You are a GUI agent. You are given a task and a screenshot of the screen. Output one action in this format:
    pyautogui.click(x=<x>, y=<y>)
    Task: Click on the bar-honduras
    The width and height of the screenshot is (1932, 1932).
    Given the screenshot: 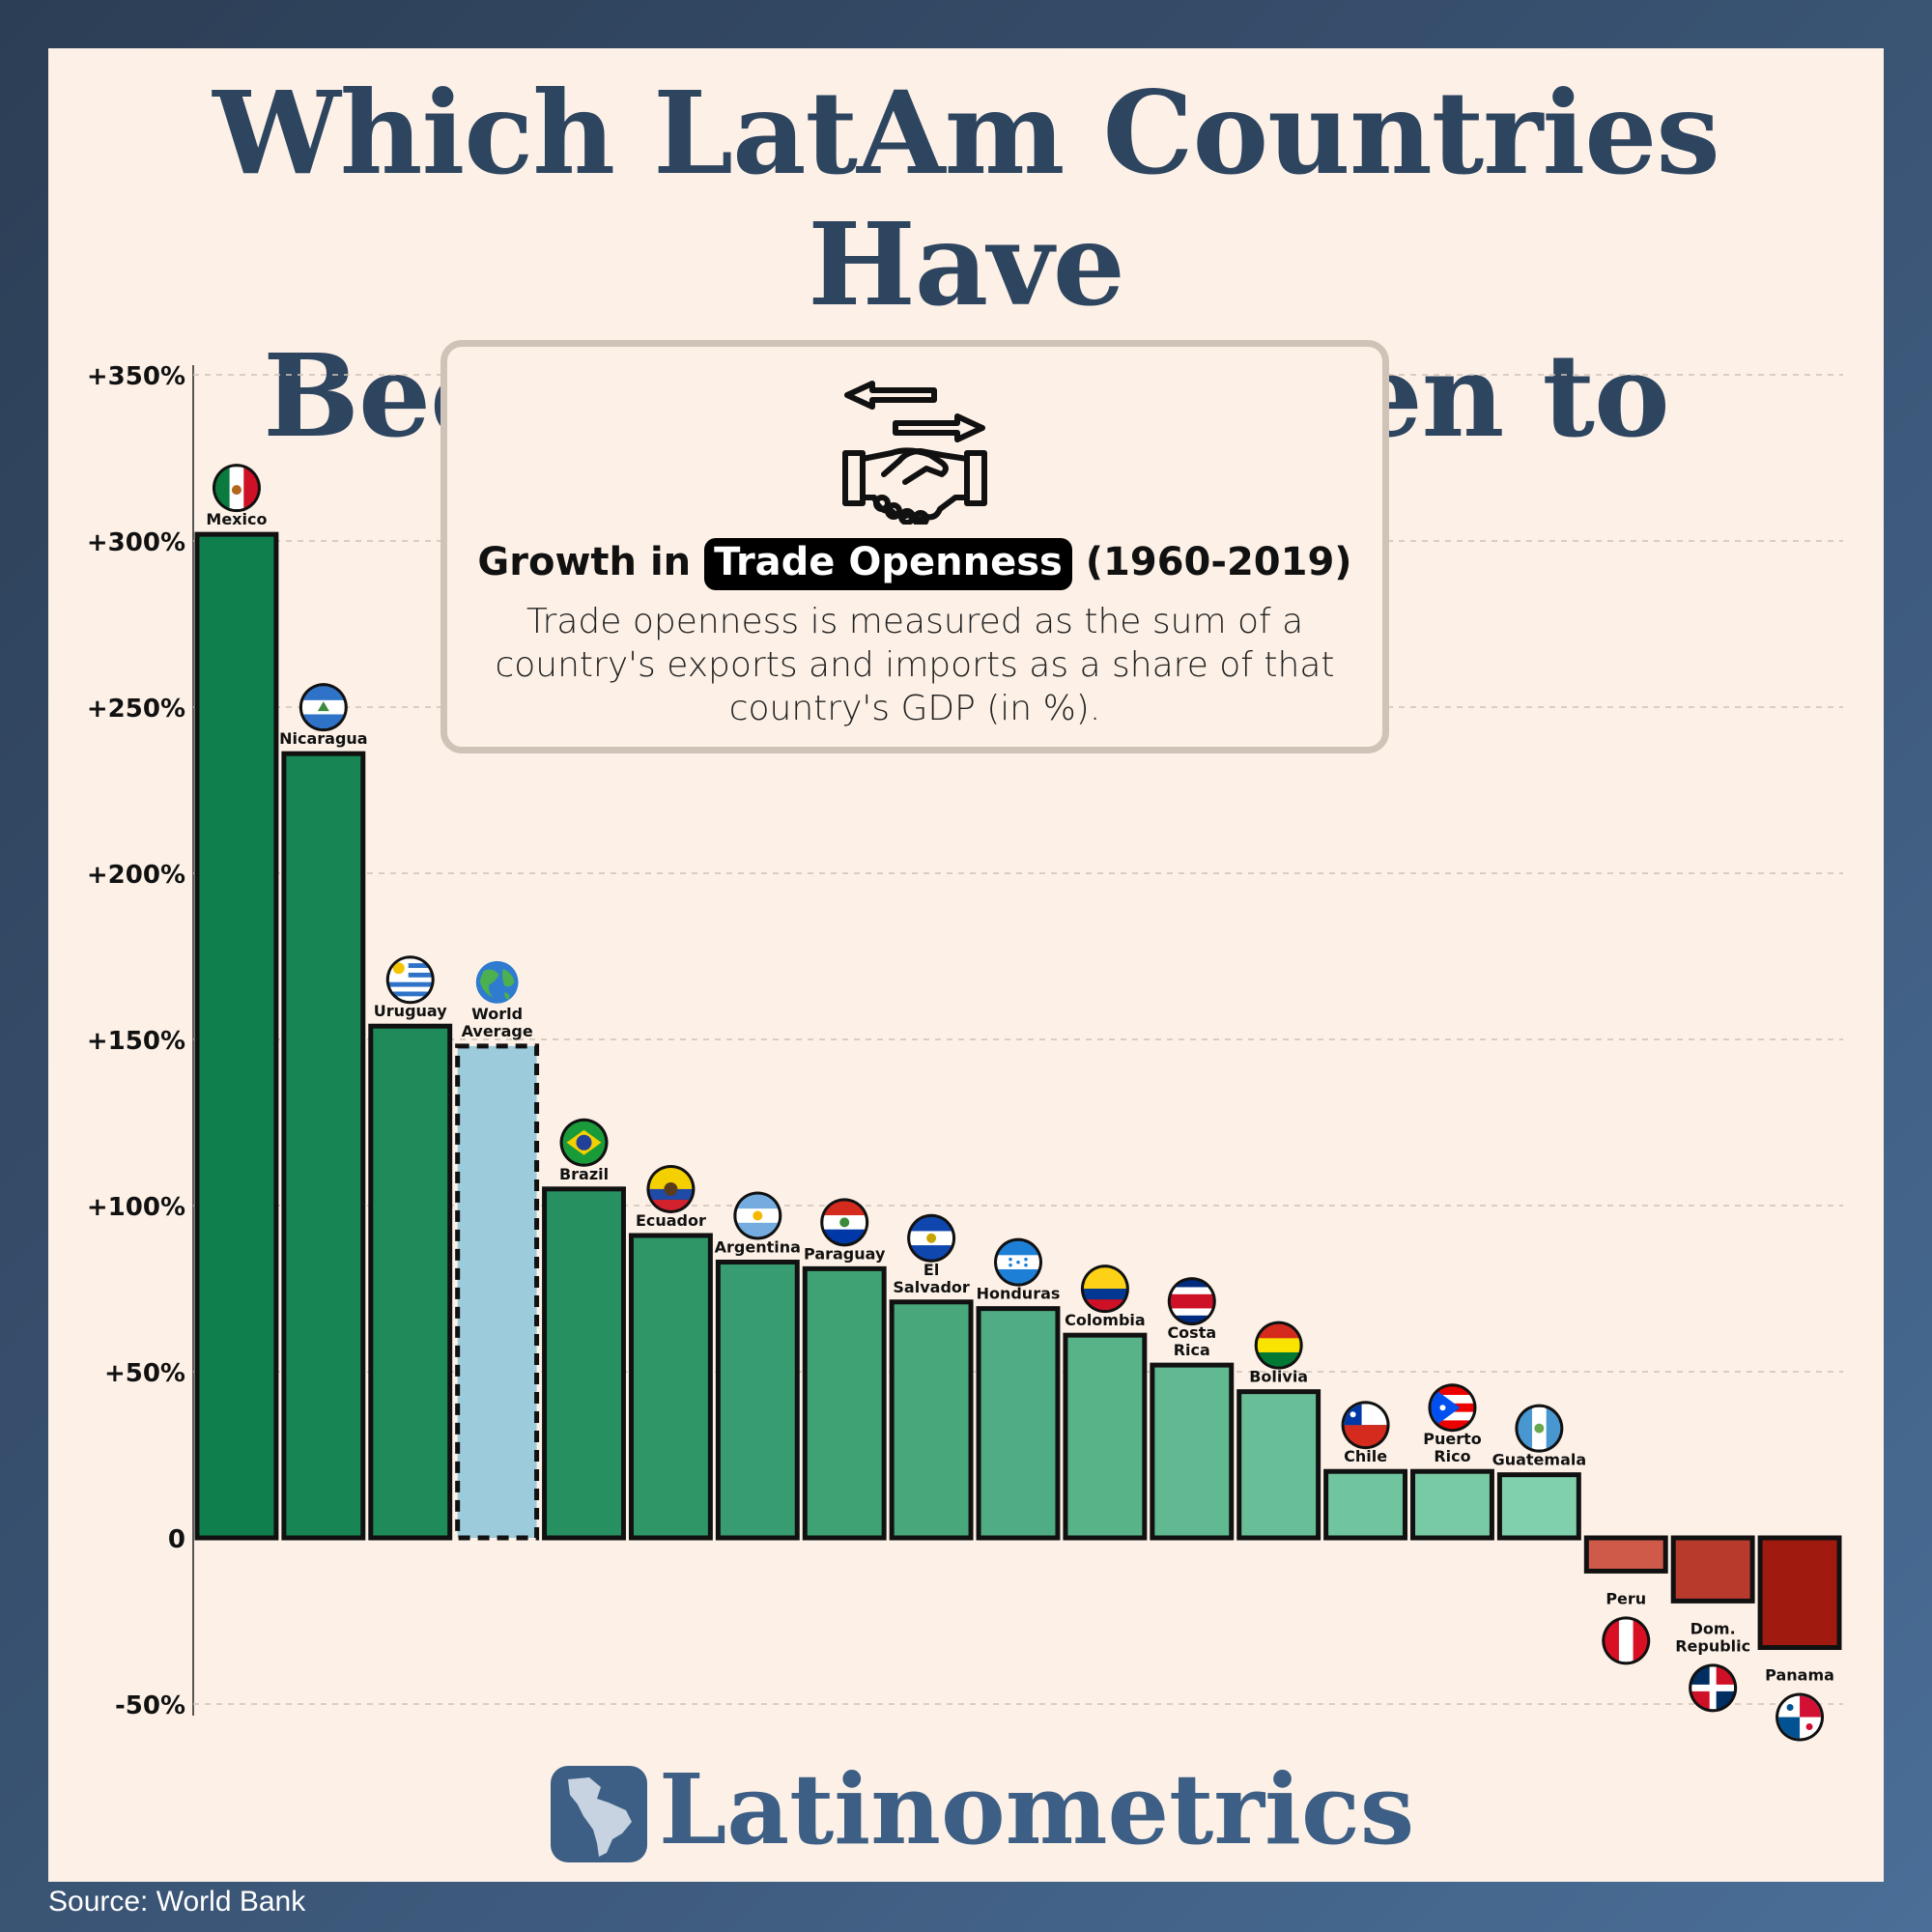 What is the action you would take?
    pyautogui.click(x=1018, y=1423)
    